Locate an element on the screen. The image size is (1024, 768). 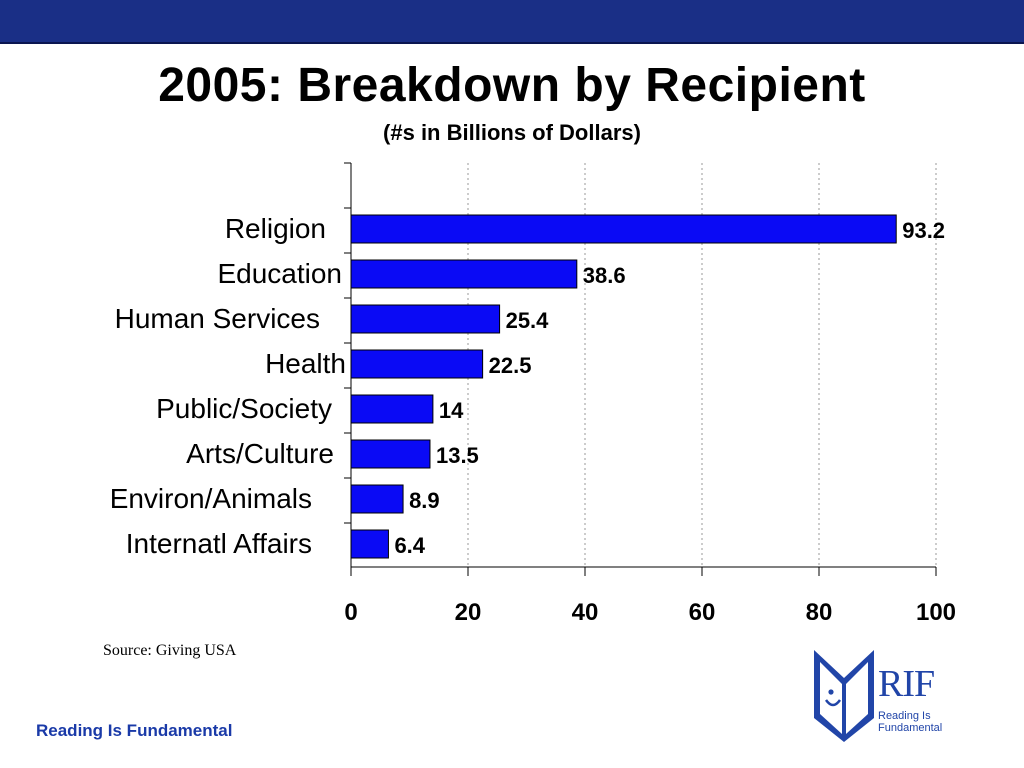
bar-value-label: 8.9 is located at coordinates (424, 500).